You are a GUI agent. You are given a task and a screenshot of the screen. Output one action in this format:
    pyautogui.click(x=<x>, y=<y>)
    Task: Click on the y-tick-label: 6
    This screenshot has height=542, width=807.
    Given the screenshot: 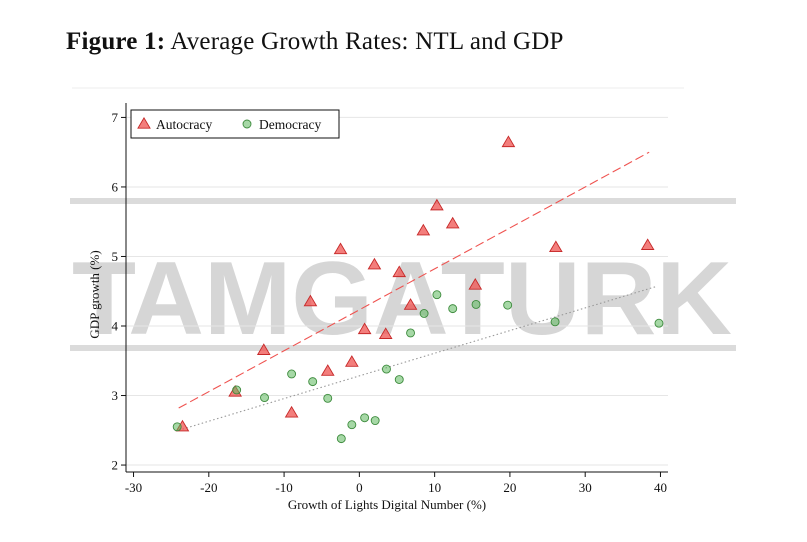 What is the action you would take?
    pyautogui.click(x=115, y=186)
    